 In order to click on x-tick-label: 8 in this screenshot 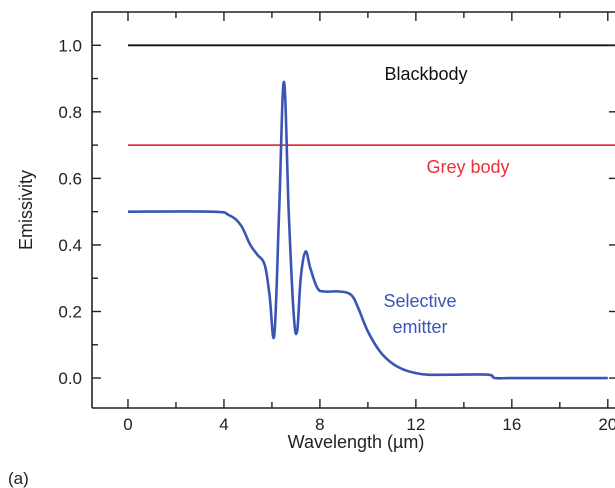, I will do `click(319, 424)`.